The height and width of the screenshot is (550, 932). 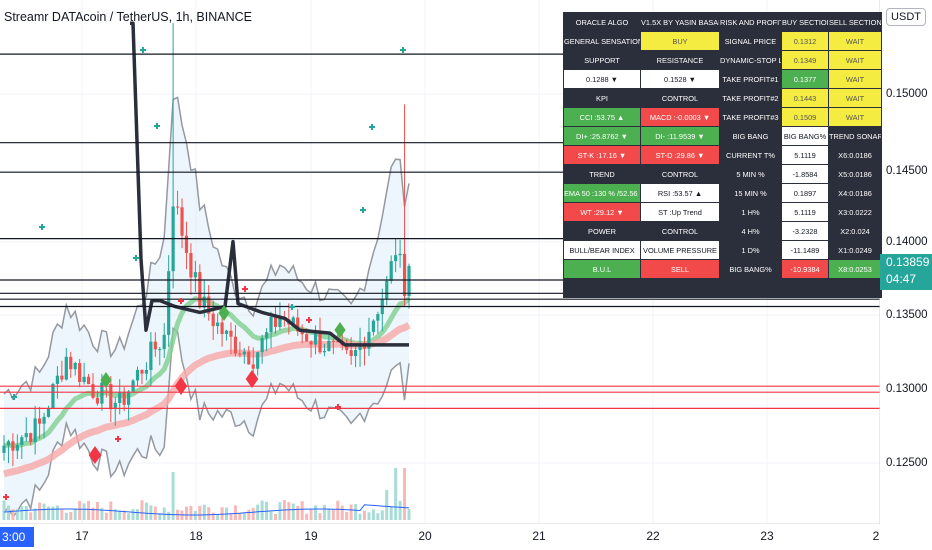 I want to click on panel-cell: 4 H%, so click(x=750, y=231).